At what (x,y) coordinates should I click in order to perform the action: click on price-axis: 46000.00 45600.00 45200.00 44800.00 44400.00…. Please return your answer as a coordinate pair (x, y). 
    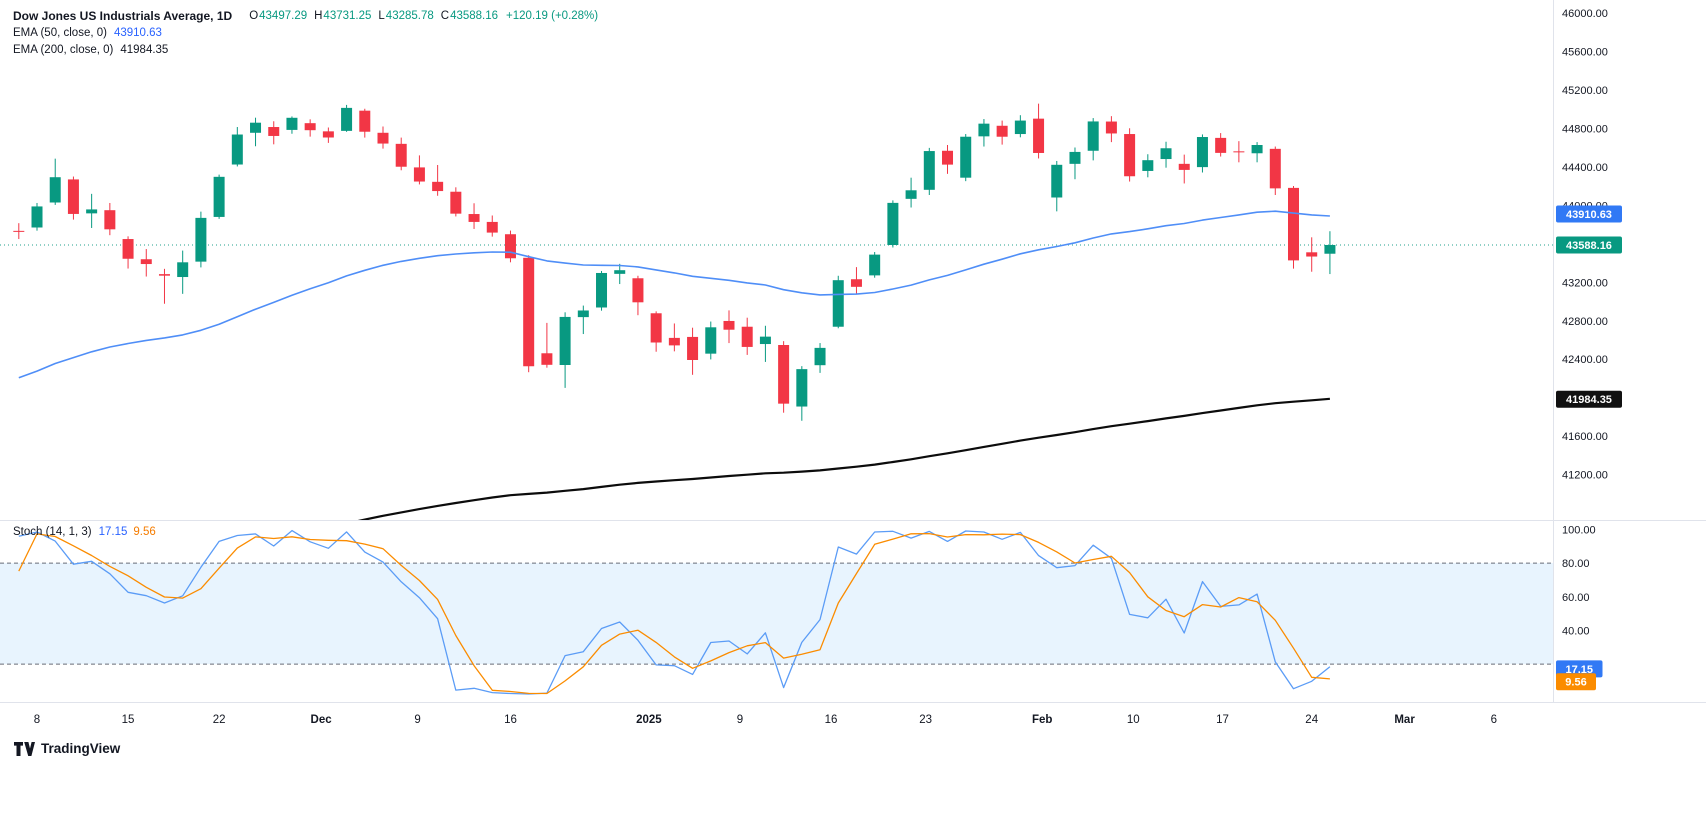
    Looking at the image, I should click on (1585, 322).